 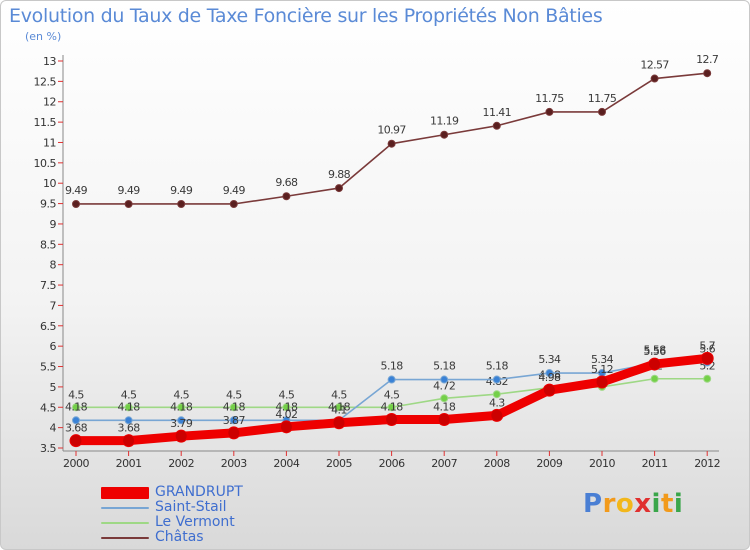 What do you see at coordinates (48, 326) in the screenshot?
I see `y-tick-label: 6.5` at bounding box center [48, 326].